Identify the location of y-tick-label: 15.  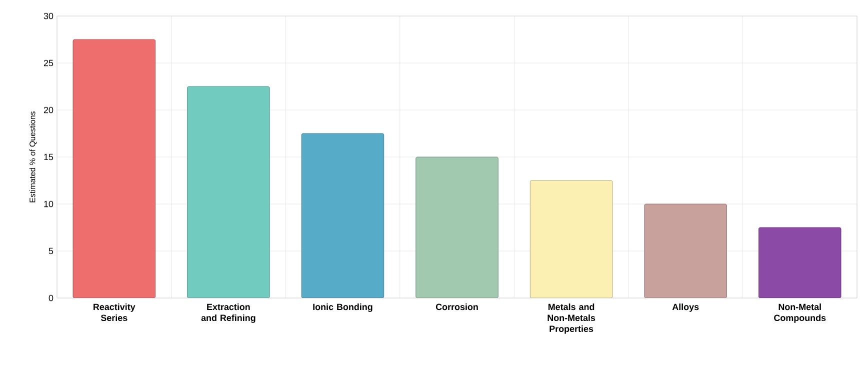
(49, 157).